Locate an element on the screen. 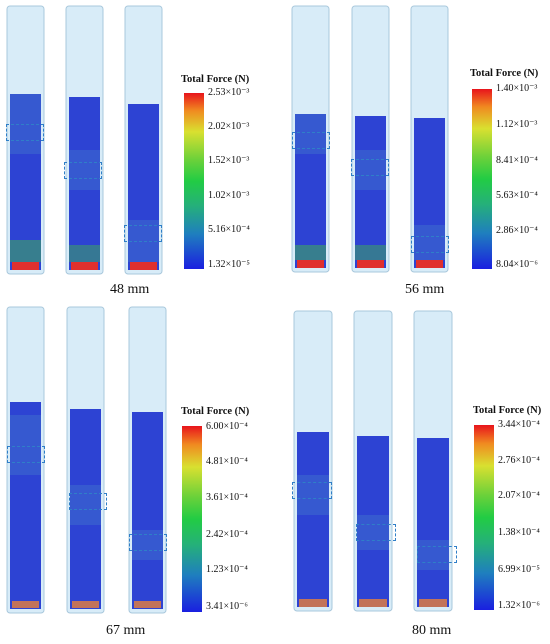 This screenshot has height=644, width=550. colorbar-tick-label: 6.99×10⁻⁵ is located at coordinates (519, 569).